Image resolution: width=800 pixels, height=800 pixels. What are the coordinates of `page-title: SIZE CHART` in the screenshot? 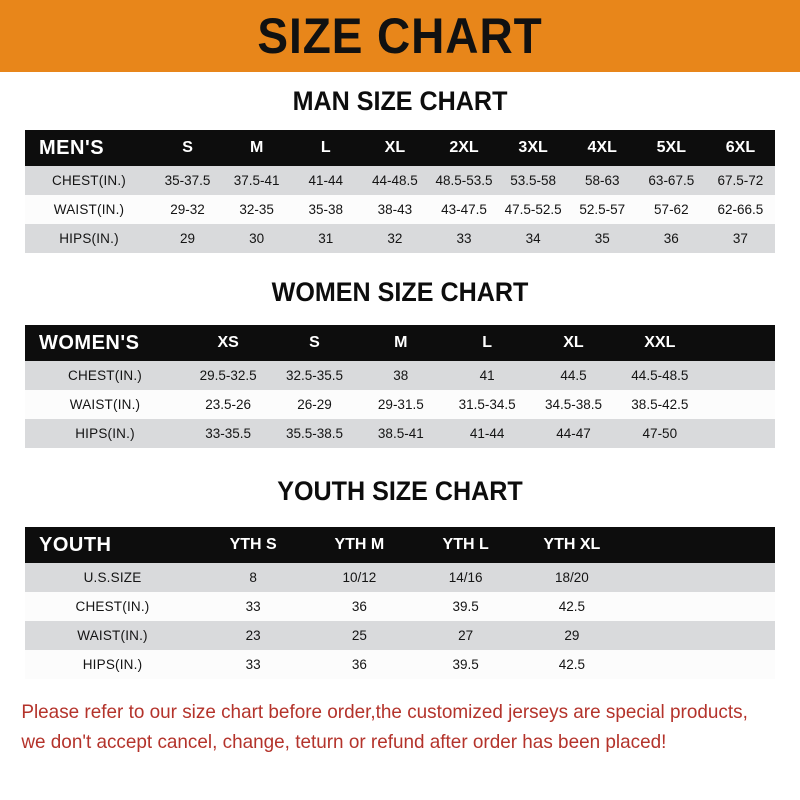 It's located at (400, 36).